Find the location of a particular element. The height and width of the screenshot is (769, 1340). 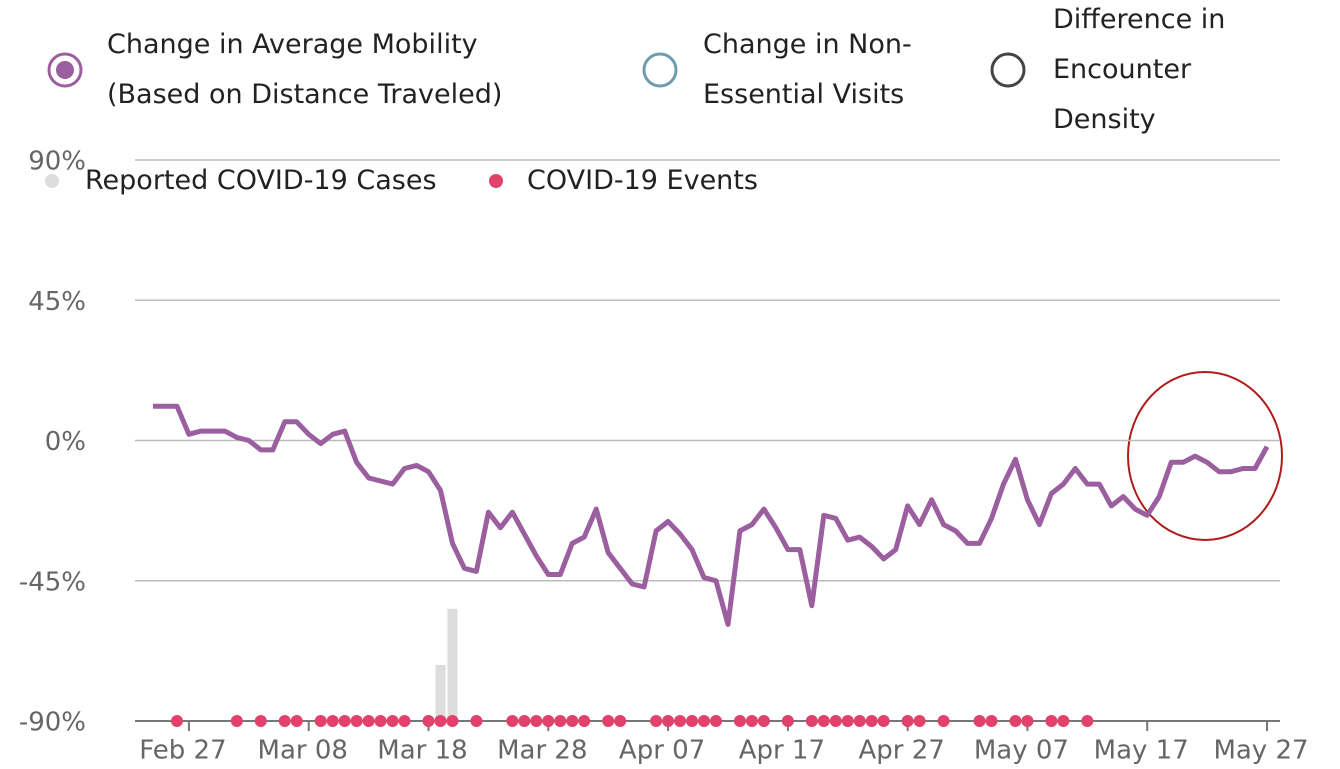

legend-label: Difference in Encounter Density is located at coordinates (1139, 69).